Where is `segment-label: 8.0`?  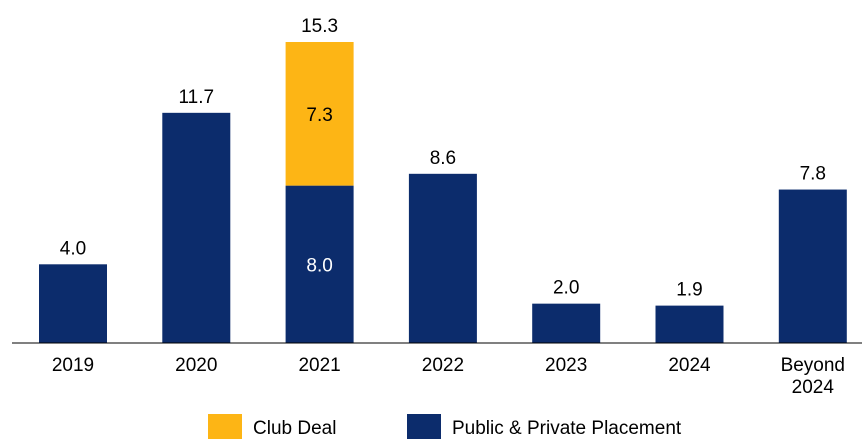 segment-label: 8.0 is located at coordinates (319, 265).